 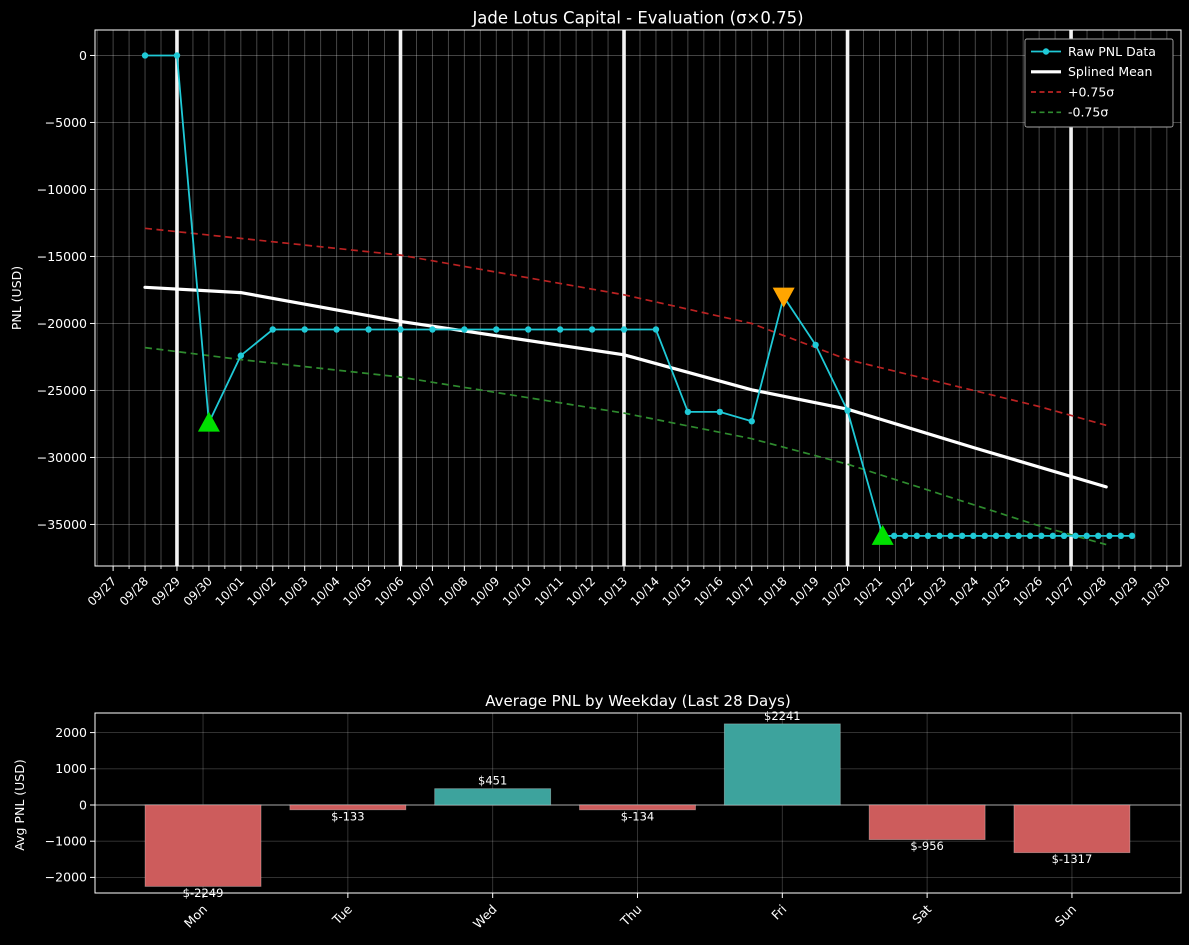 What do you see at coordinates (134, 591) in the screenshot?
I see `x-tick-label: 09/28` at bounding box center [134, 591].